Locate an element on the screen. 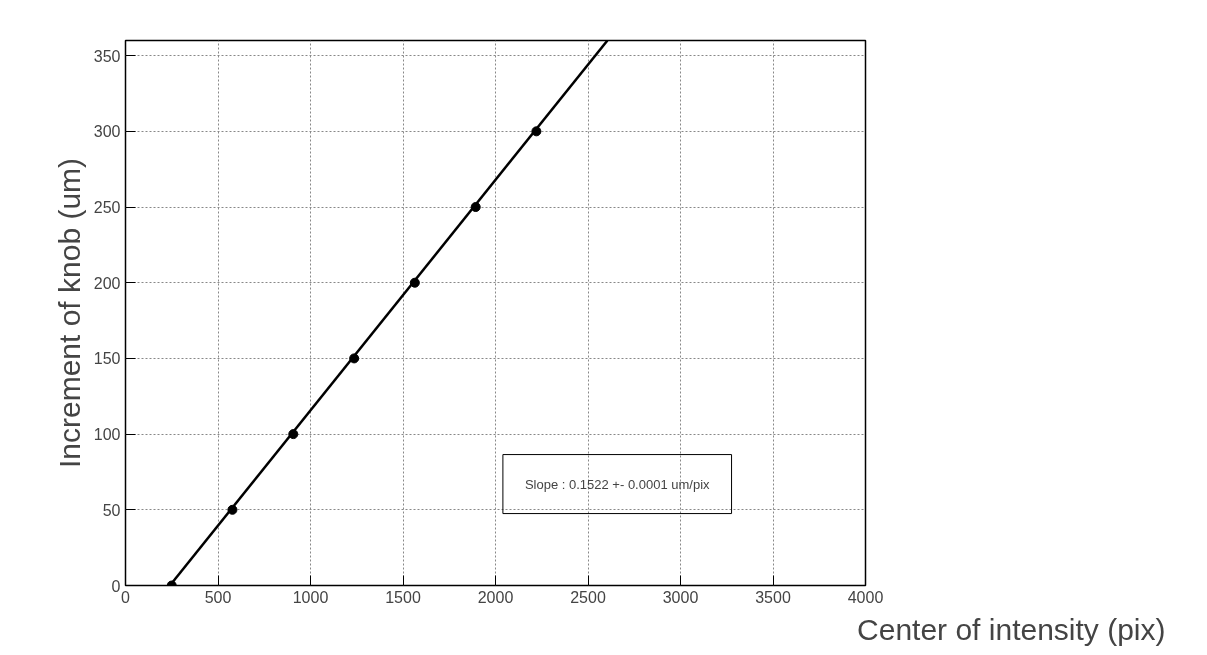 The height and width of the screenshot is (655, 1207). x-tick-label: 500 is located at coordinates (218, 597).